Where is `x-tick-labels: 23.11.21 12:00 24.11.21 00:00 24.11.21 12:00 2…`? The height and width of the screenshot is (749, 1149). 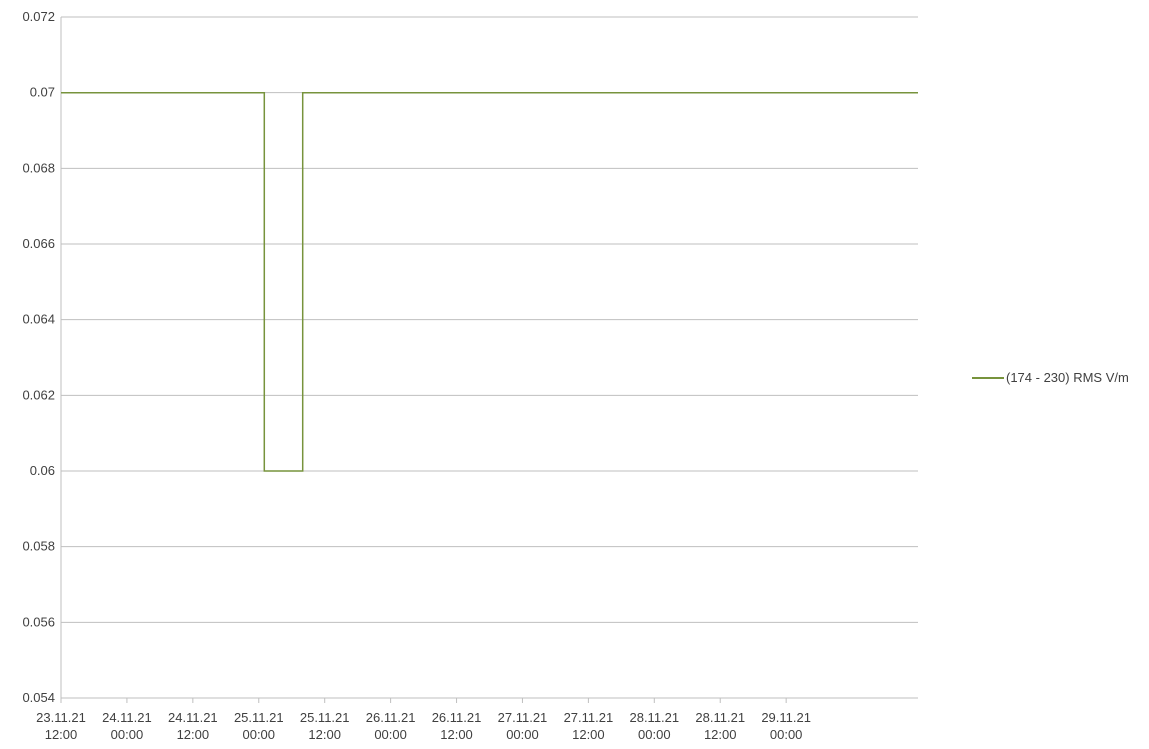
x-tick-labels: 23.11.21 12:00 24.11.21 00:00 24.11.21 12:00 2… is located at coordinates (423, 720).